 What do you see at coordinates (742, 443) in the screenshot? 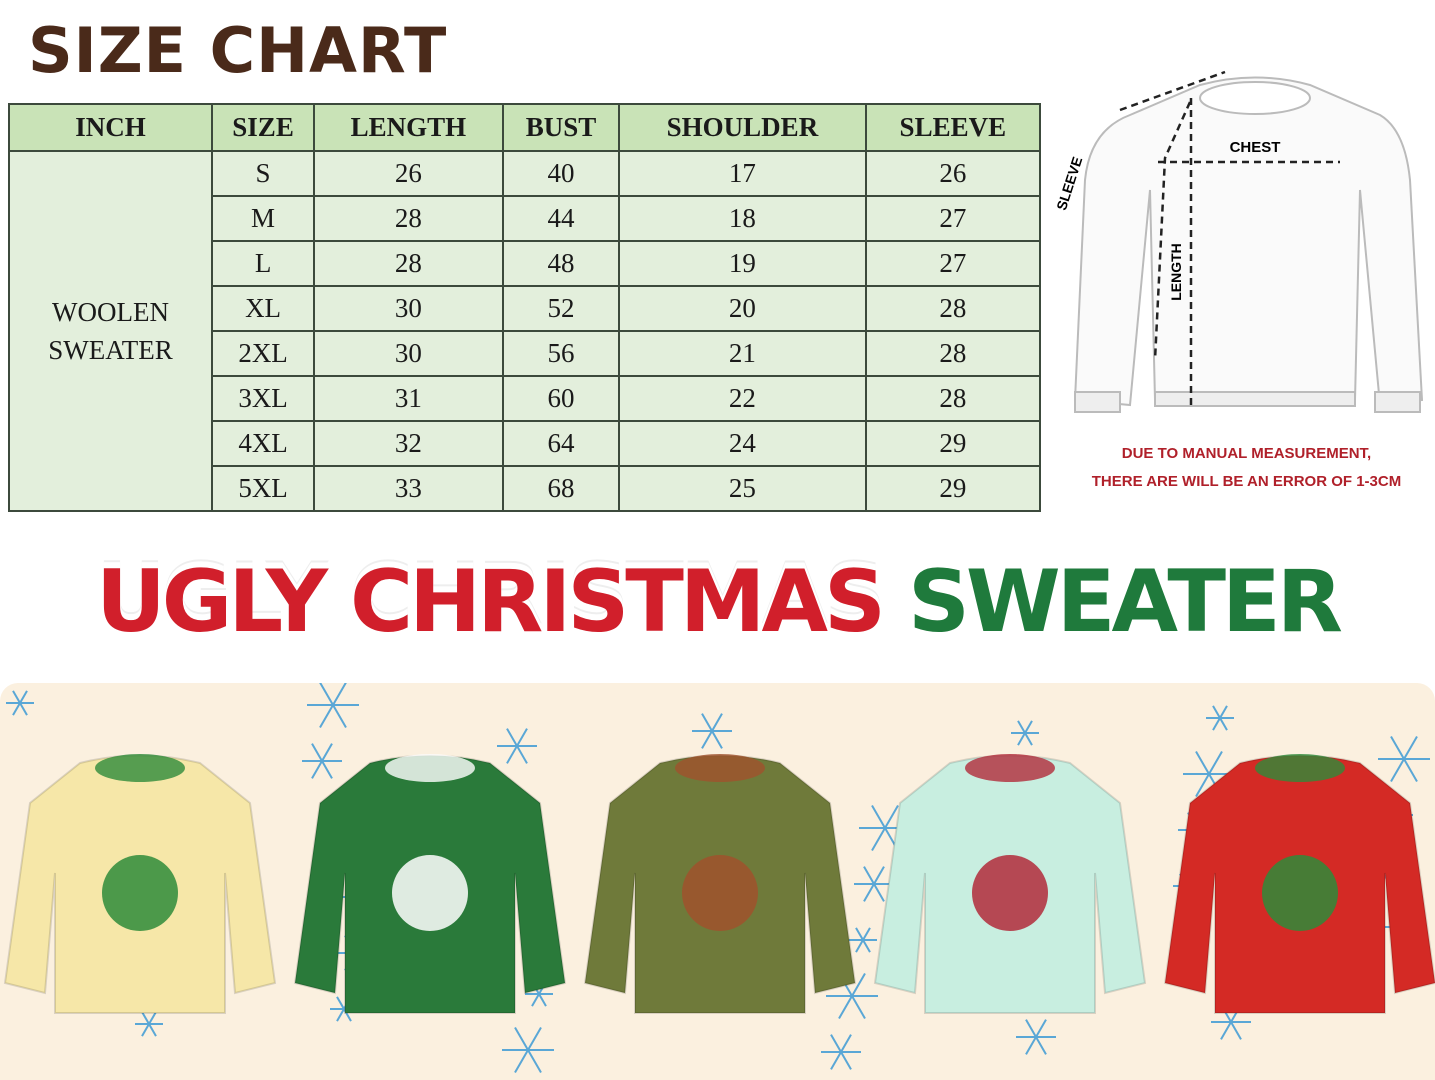
I see `table-cell: 24` at bounding box center [742, 443].